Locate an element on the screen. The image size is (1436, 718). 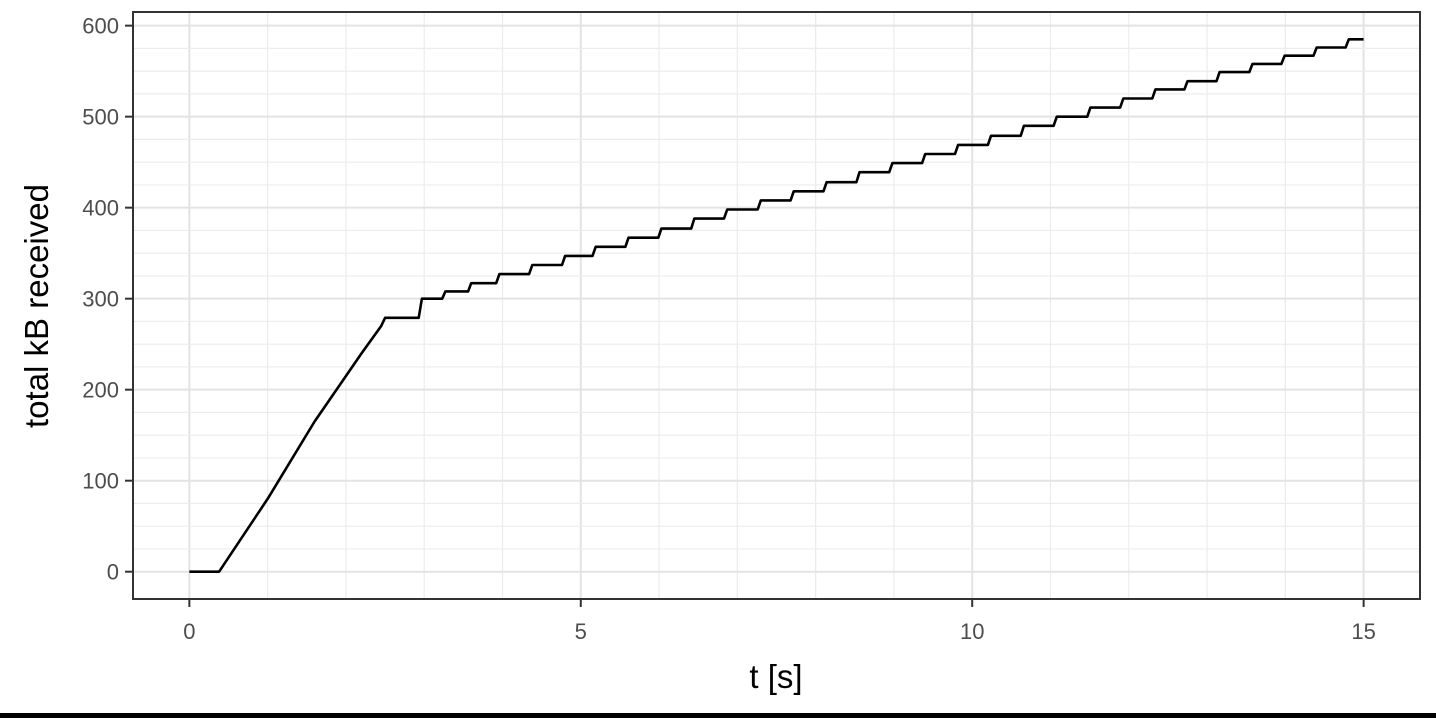
y-tick-label: 600 is located at coordinates (100, 26).